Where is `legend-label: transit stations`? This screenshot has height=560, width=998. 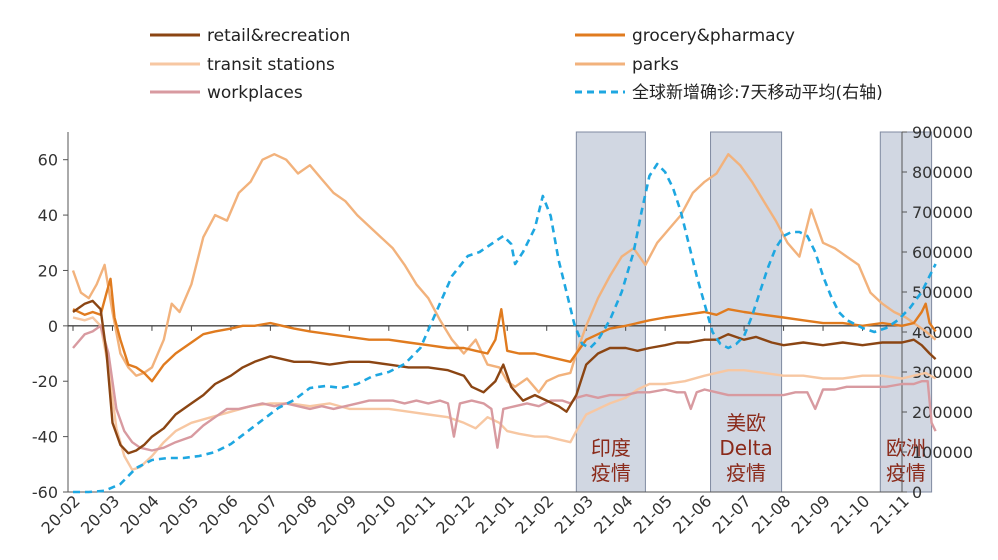
legend-label: transit stations is located at coordinates (271, 65).